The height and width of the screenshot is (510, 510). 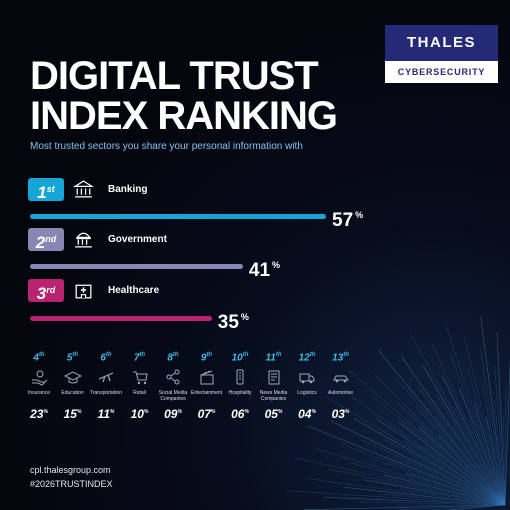 I want to click on graduation-cap-icon, so click(x=72, y=377).